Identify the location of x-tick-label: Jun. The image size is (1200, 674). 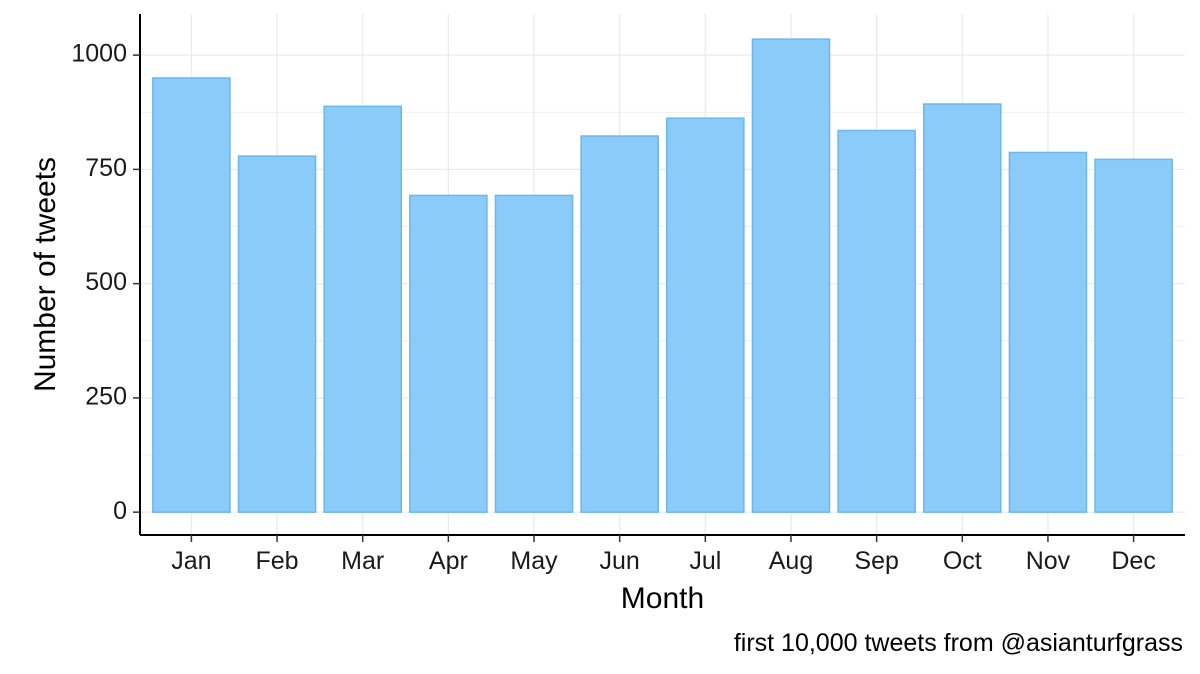
(620, 561).